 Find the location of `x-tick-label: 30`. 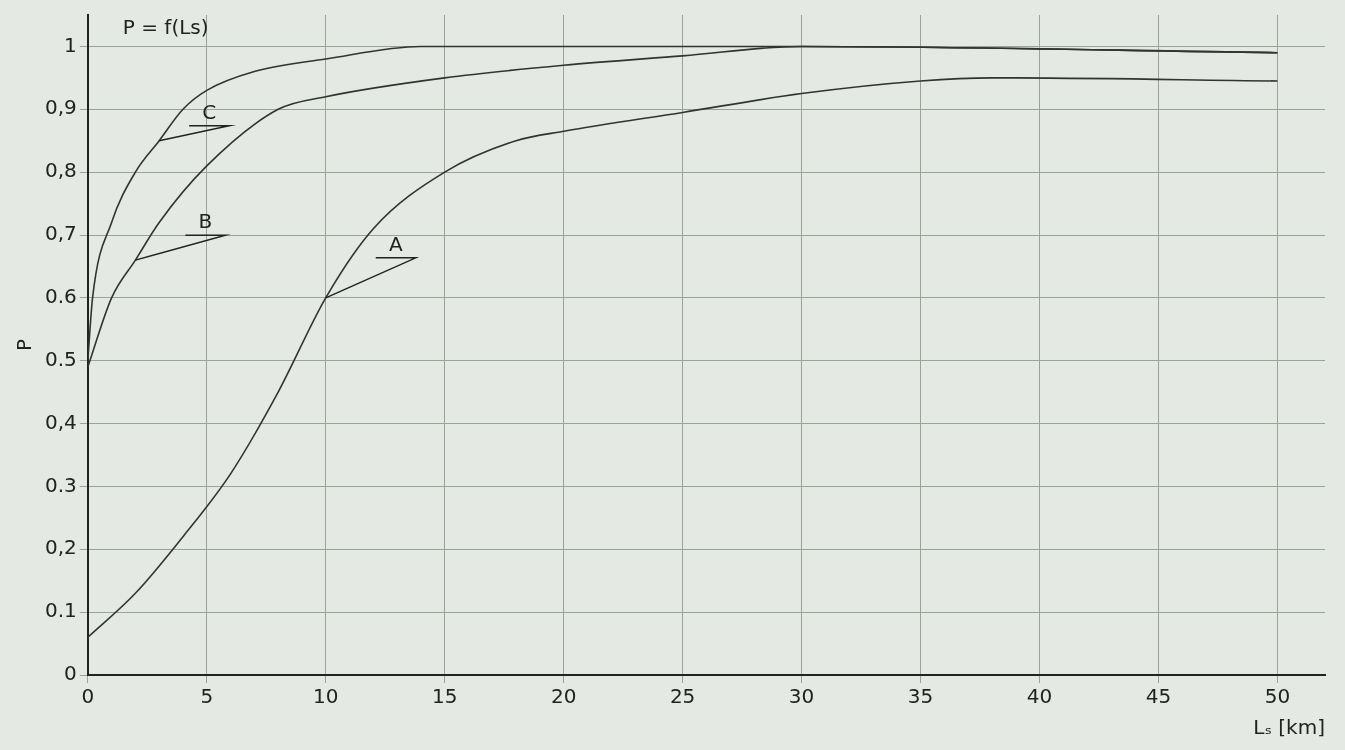

x-tick-label: 30 is located at coordinates (801, 696).